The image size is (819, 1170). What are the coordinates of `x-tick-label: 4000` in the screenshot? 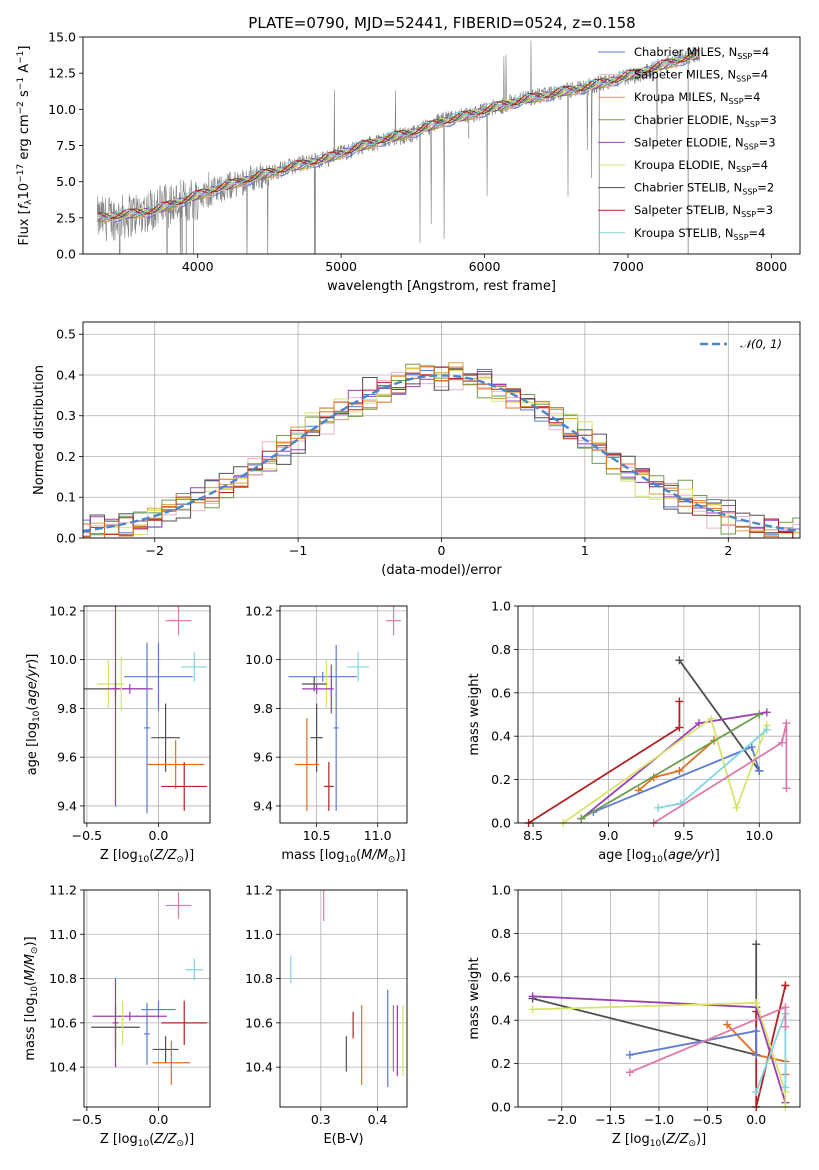 It's located at (198, 266).